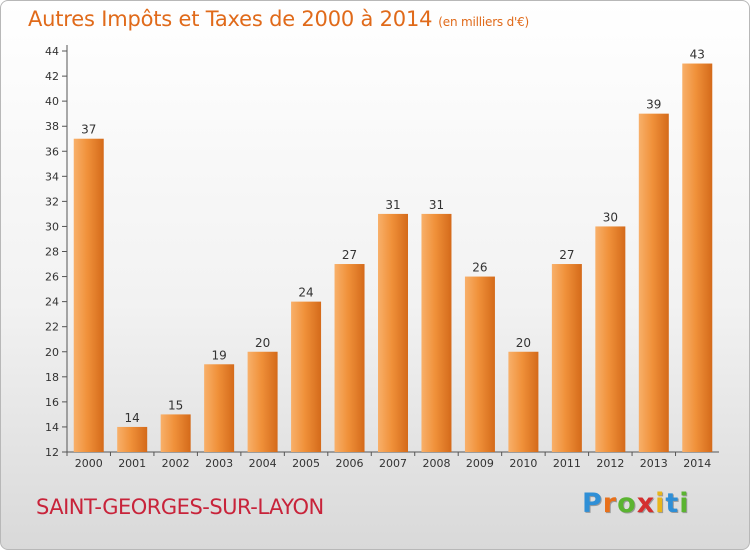 The height and width of the screenshot is (550, 750). I want to click on y-tick-label: 18, so click(52, 377).